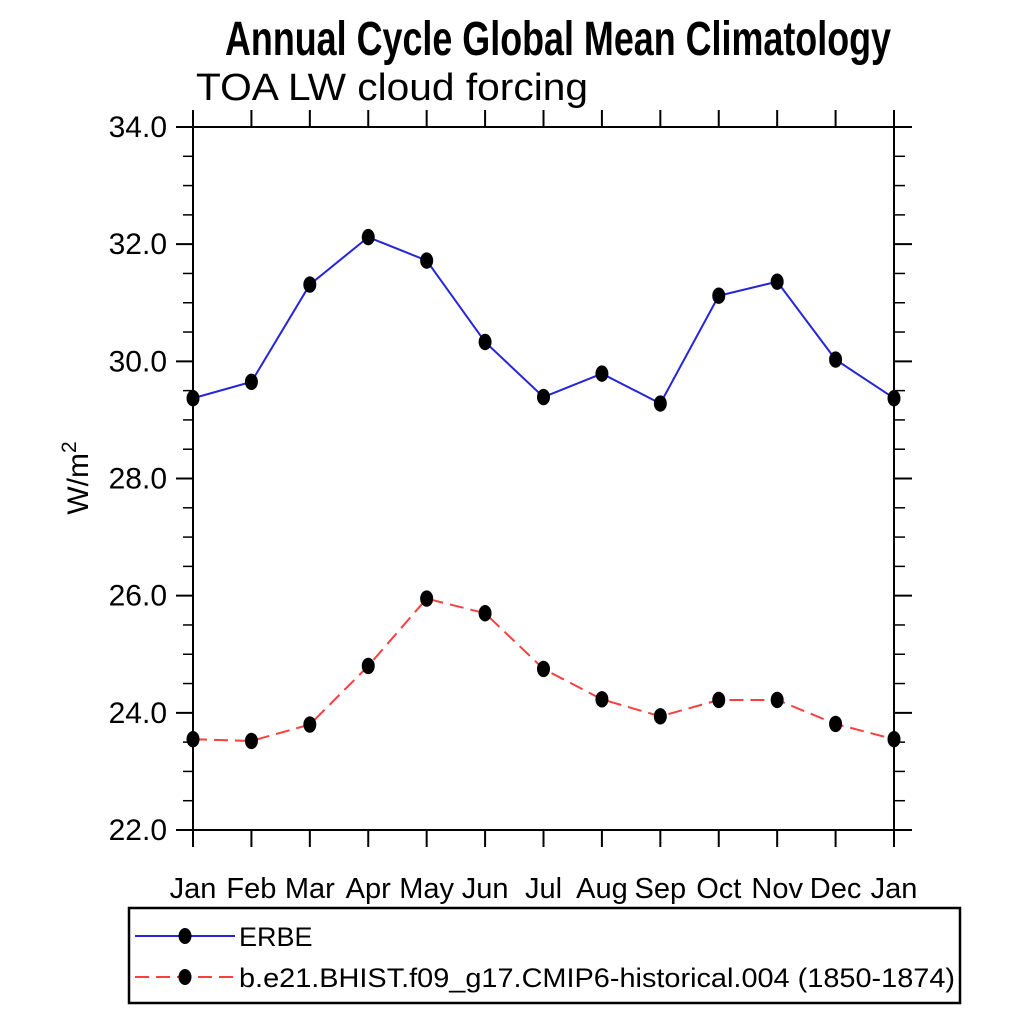 The height and width of the screenshot is (1024, 1024). Describe the element at coordinates (602, 889) in the screenshot. I see `x-tick-label: Aug` at that location.